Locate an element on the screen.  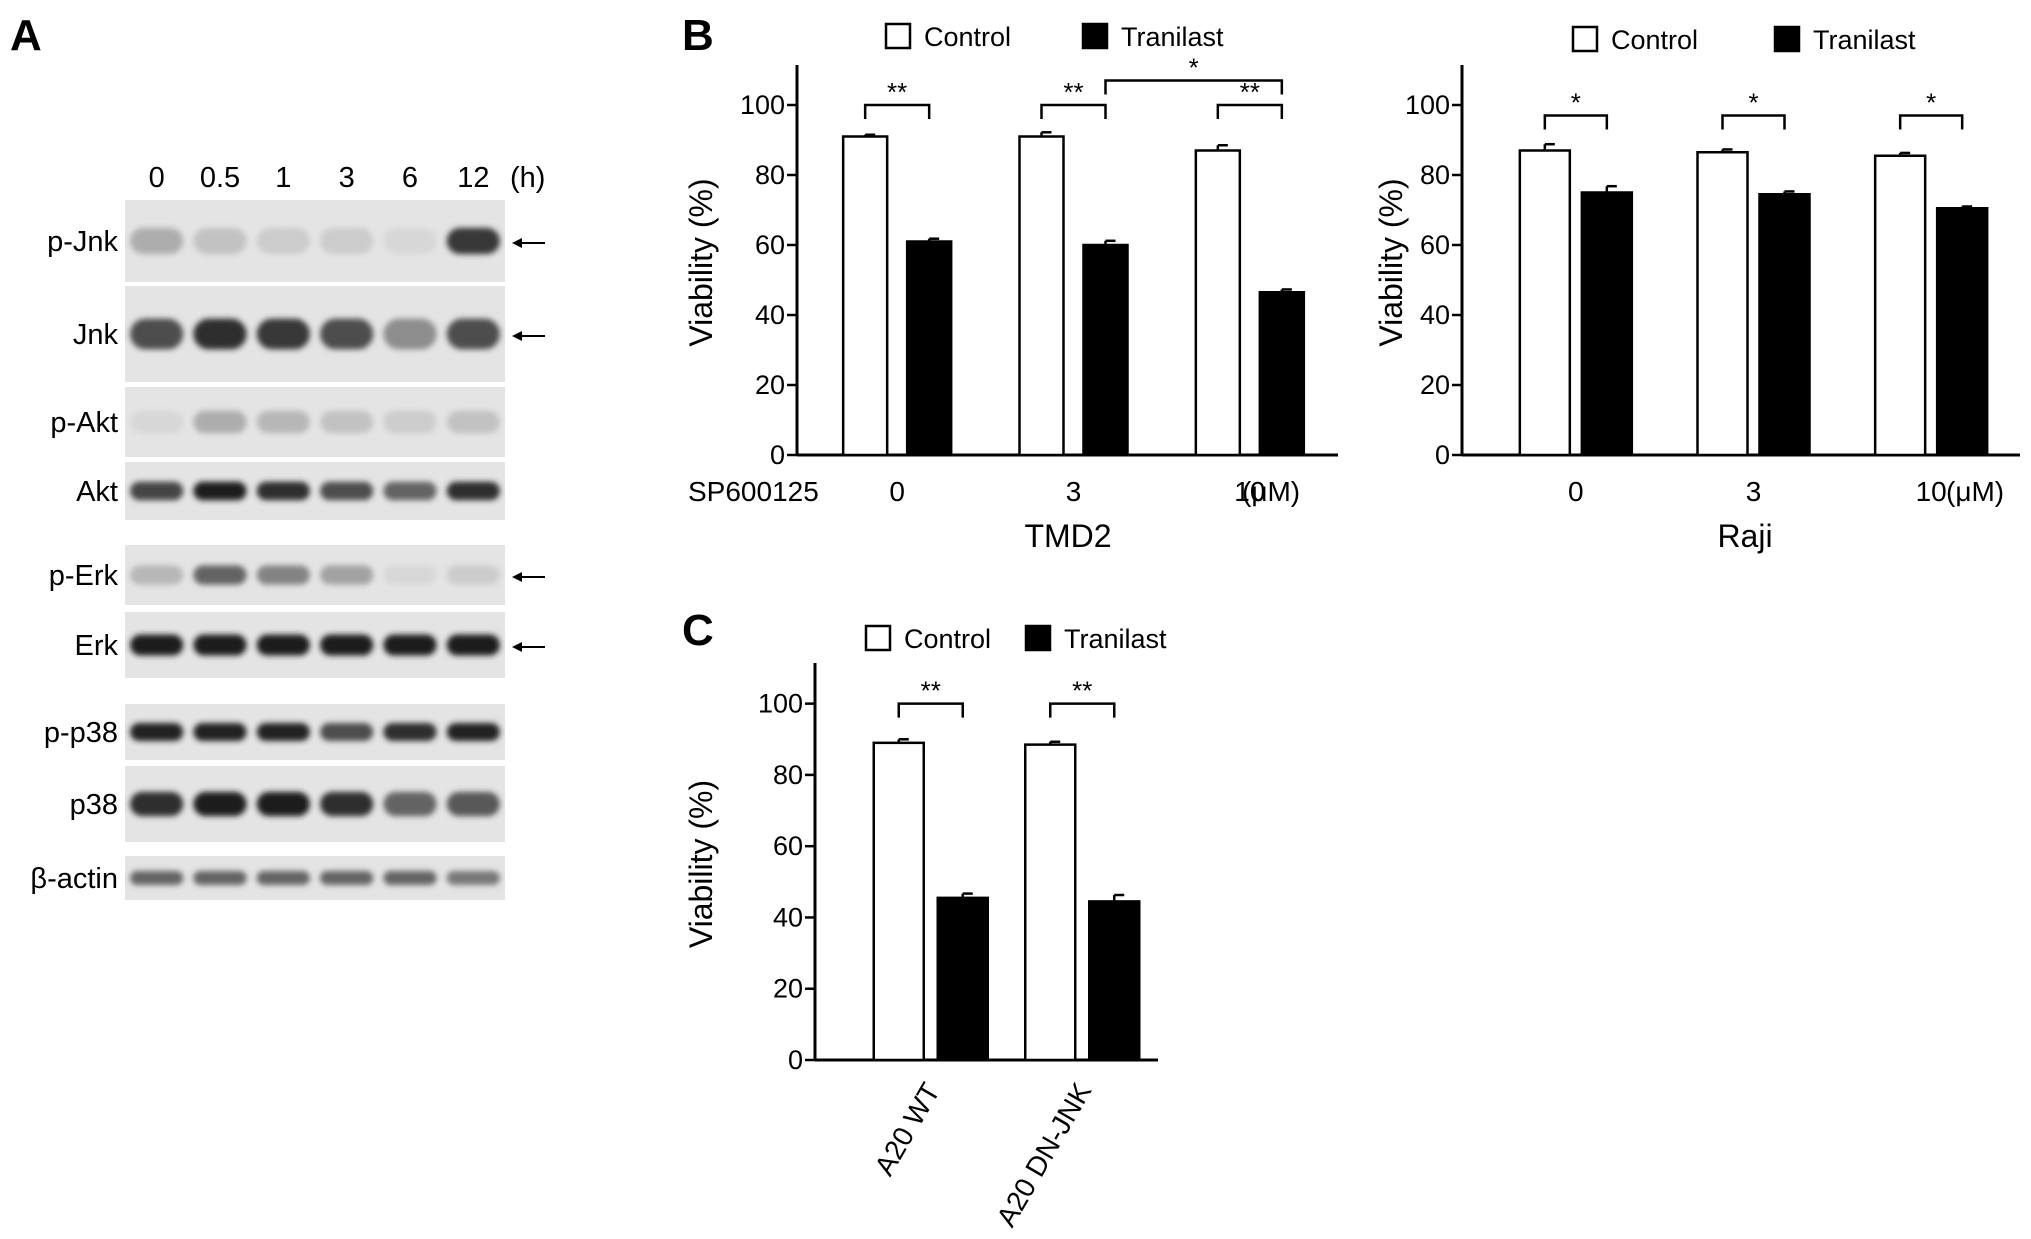
y-tick-label-2: 40 is located at coordinates (770, 315).